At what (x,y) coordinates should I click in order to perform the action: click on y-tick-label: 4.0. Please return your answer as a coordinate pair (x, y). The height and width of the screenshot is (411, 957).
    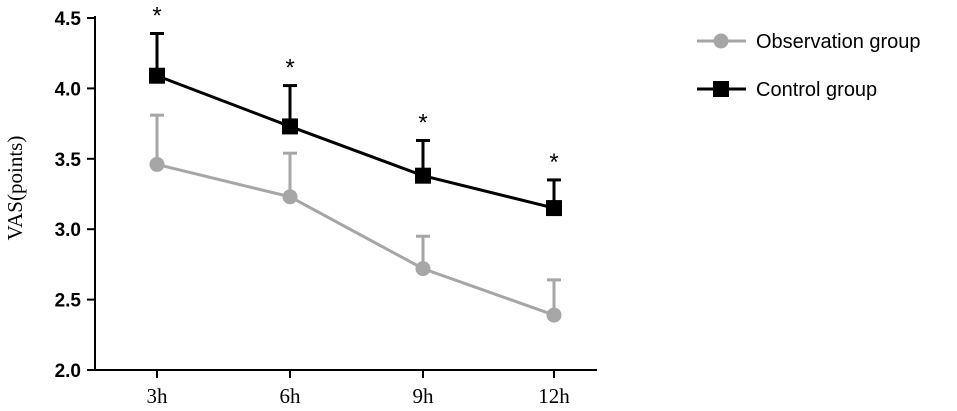
    Looking at the image, I should click on (68, 89).